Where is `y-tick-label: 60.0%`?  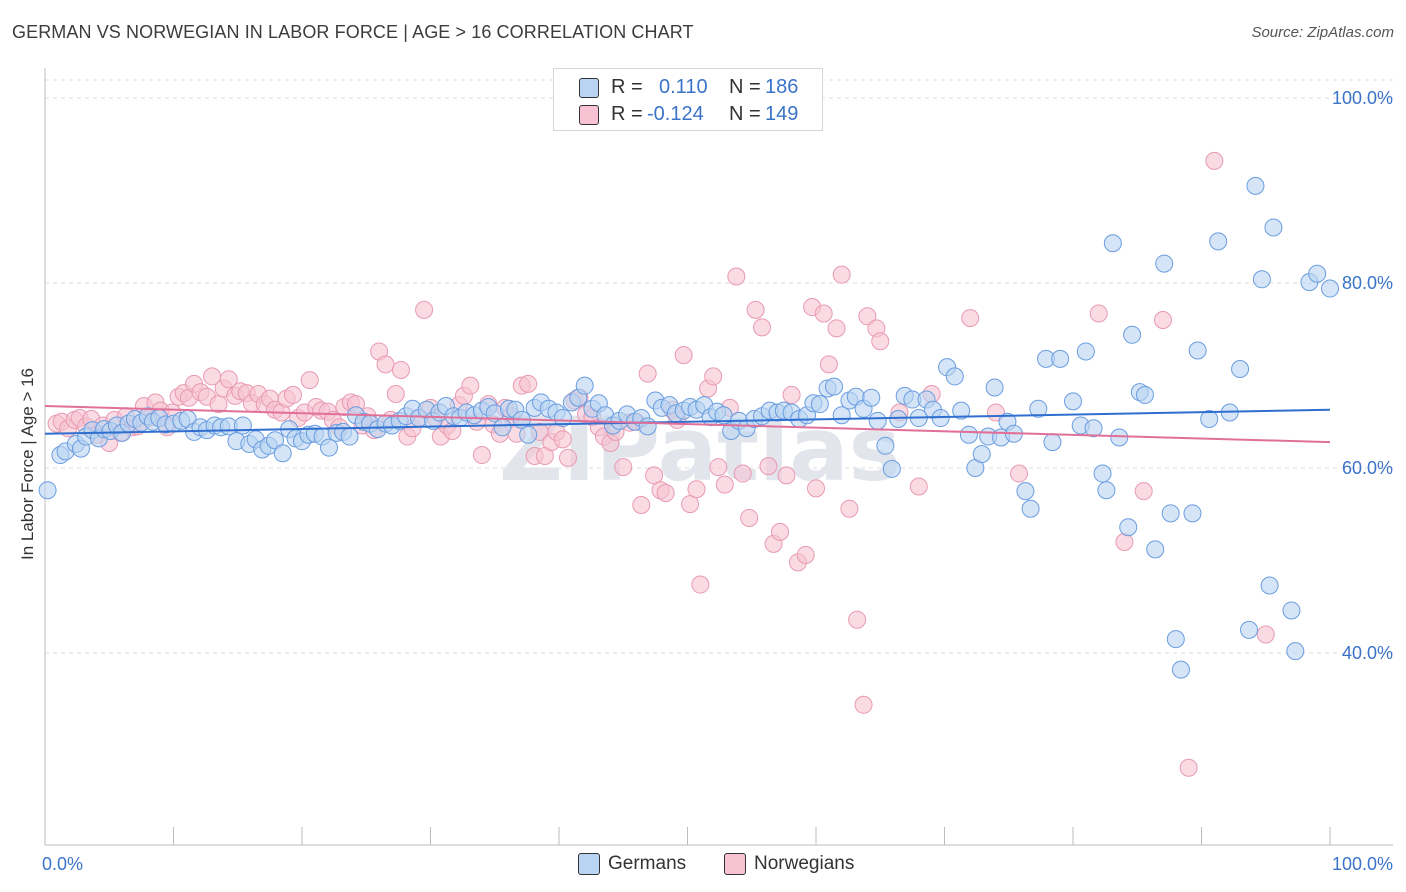 y-tick-label: 60.0% is located at coordinates (1367, 468).